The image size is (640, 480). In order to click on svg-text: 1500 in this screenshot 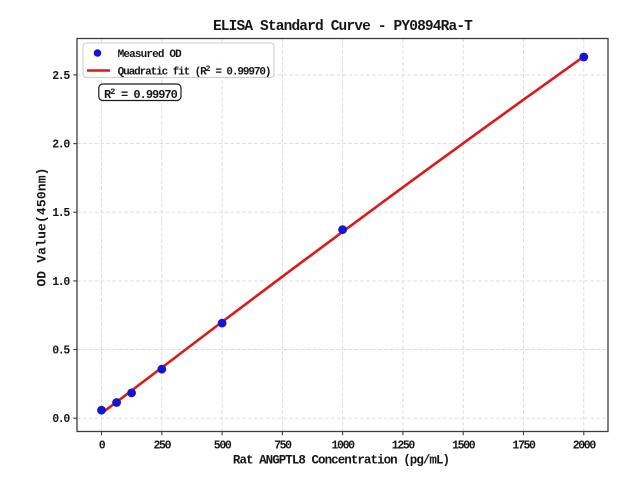, I will do `click(464, 445)`.